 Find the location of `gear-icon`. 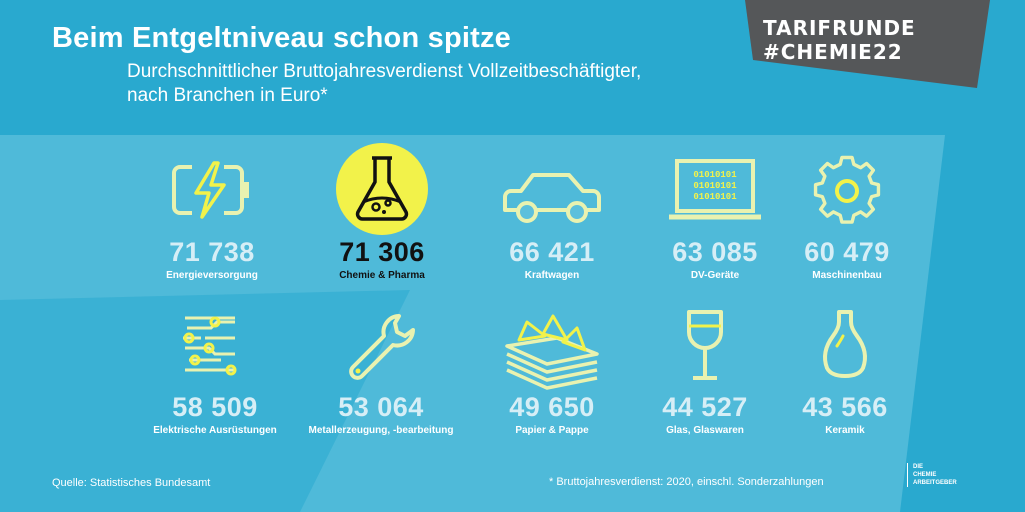

gear-icon is located at coordinates (847, 200).